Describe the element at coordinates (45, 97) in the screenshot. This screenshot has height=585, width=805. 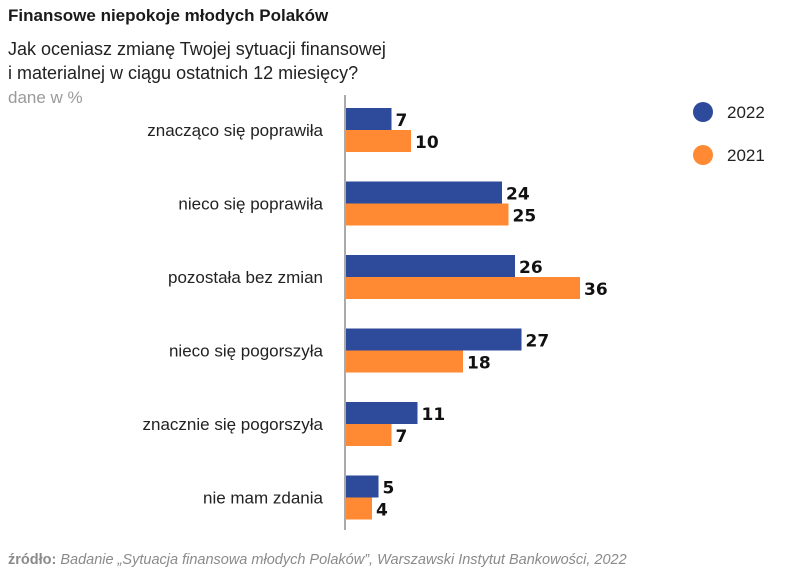
I see `unit-note: dane w %` at that location.